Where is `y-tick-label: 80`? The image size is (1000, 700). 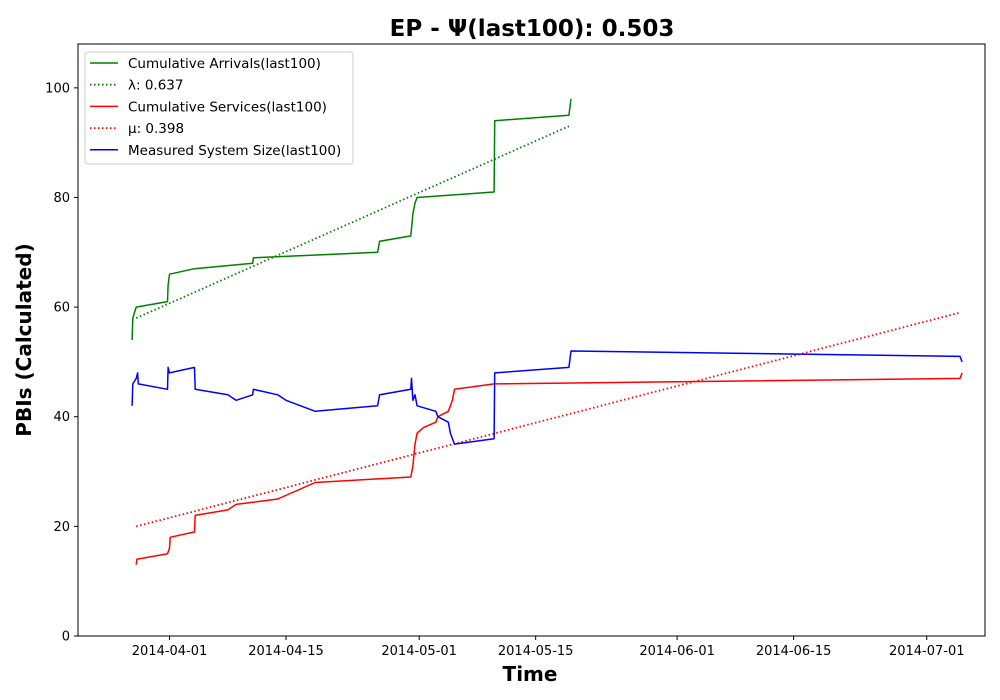
y-tick-label: 80 is located at coordinates (61, 198).